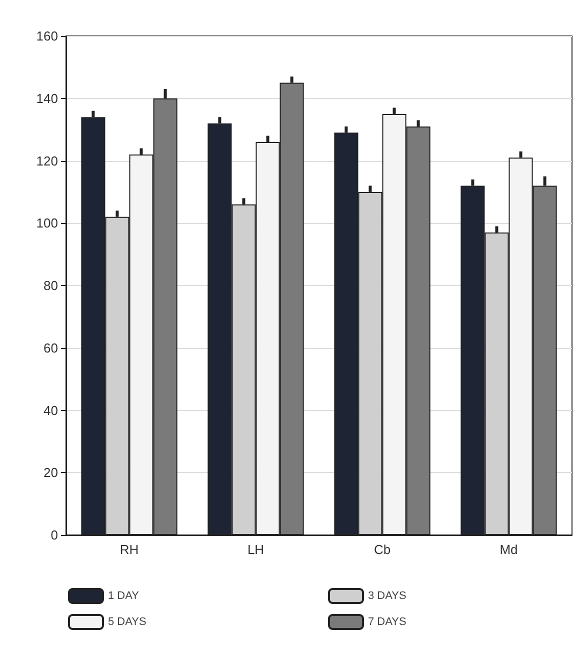 The image size is (584, 655). I want to click on y-tick-label: 60, so click(51, 348).